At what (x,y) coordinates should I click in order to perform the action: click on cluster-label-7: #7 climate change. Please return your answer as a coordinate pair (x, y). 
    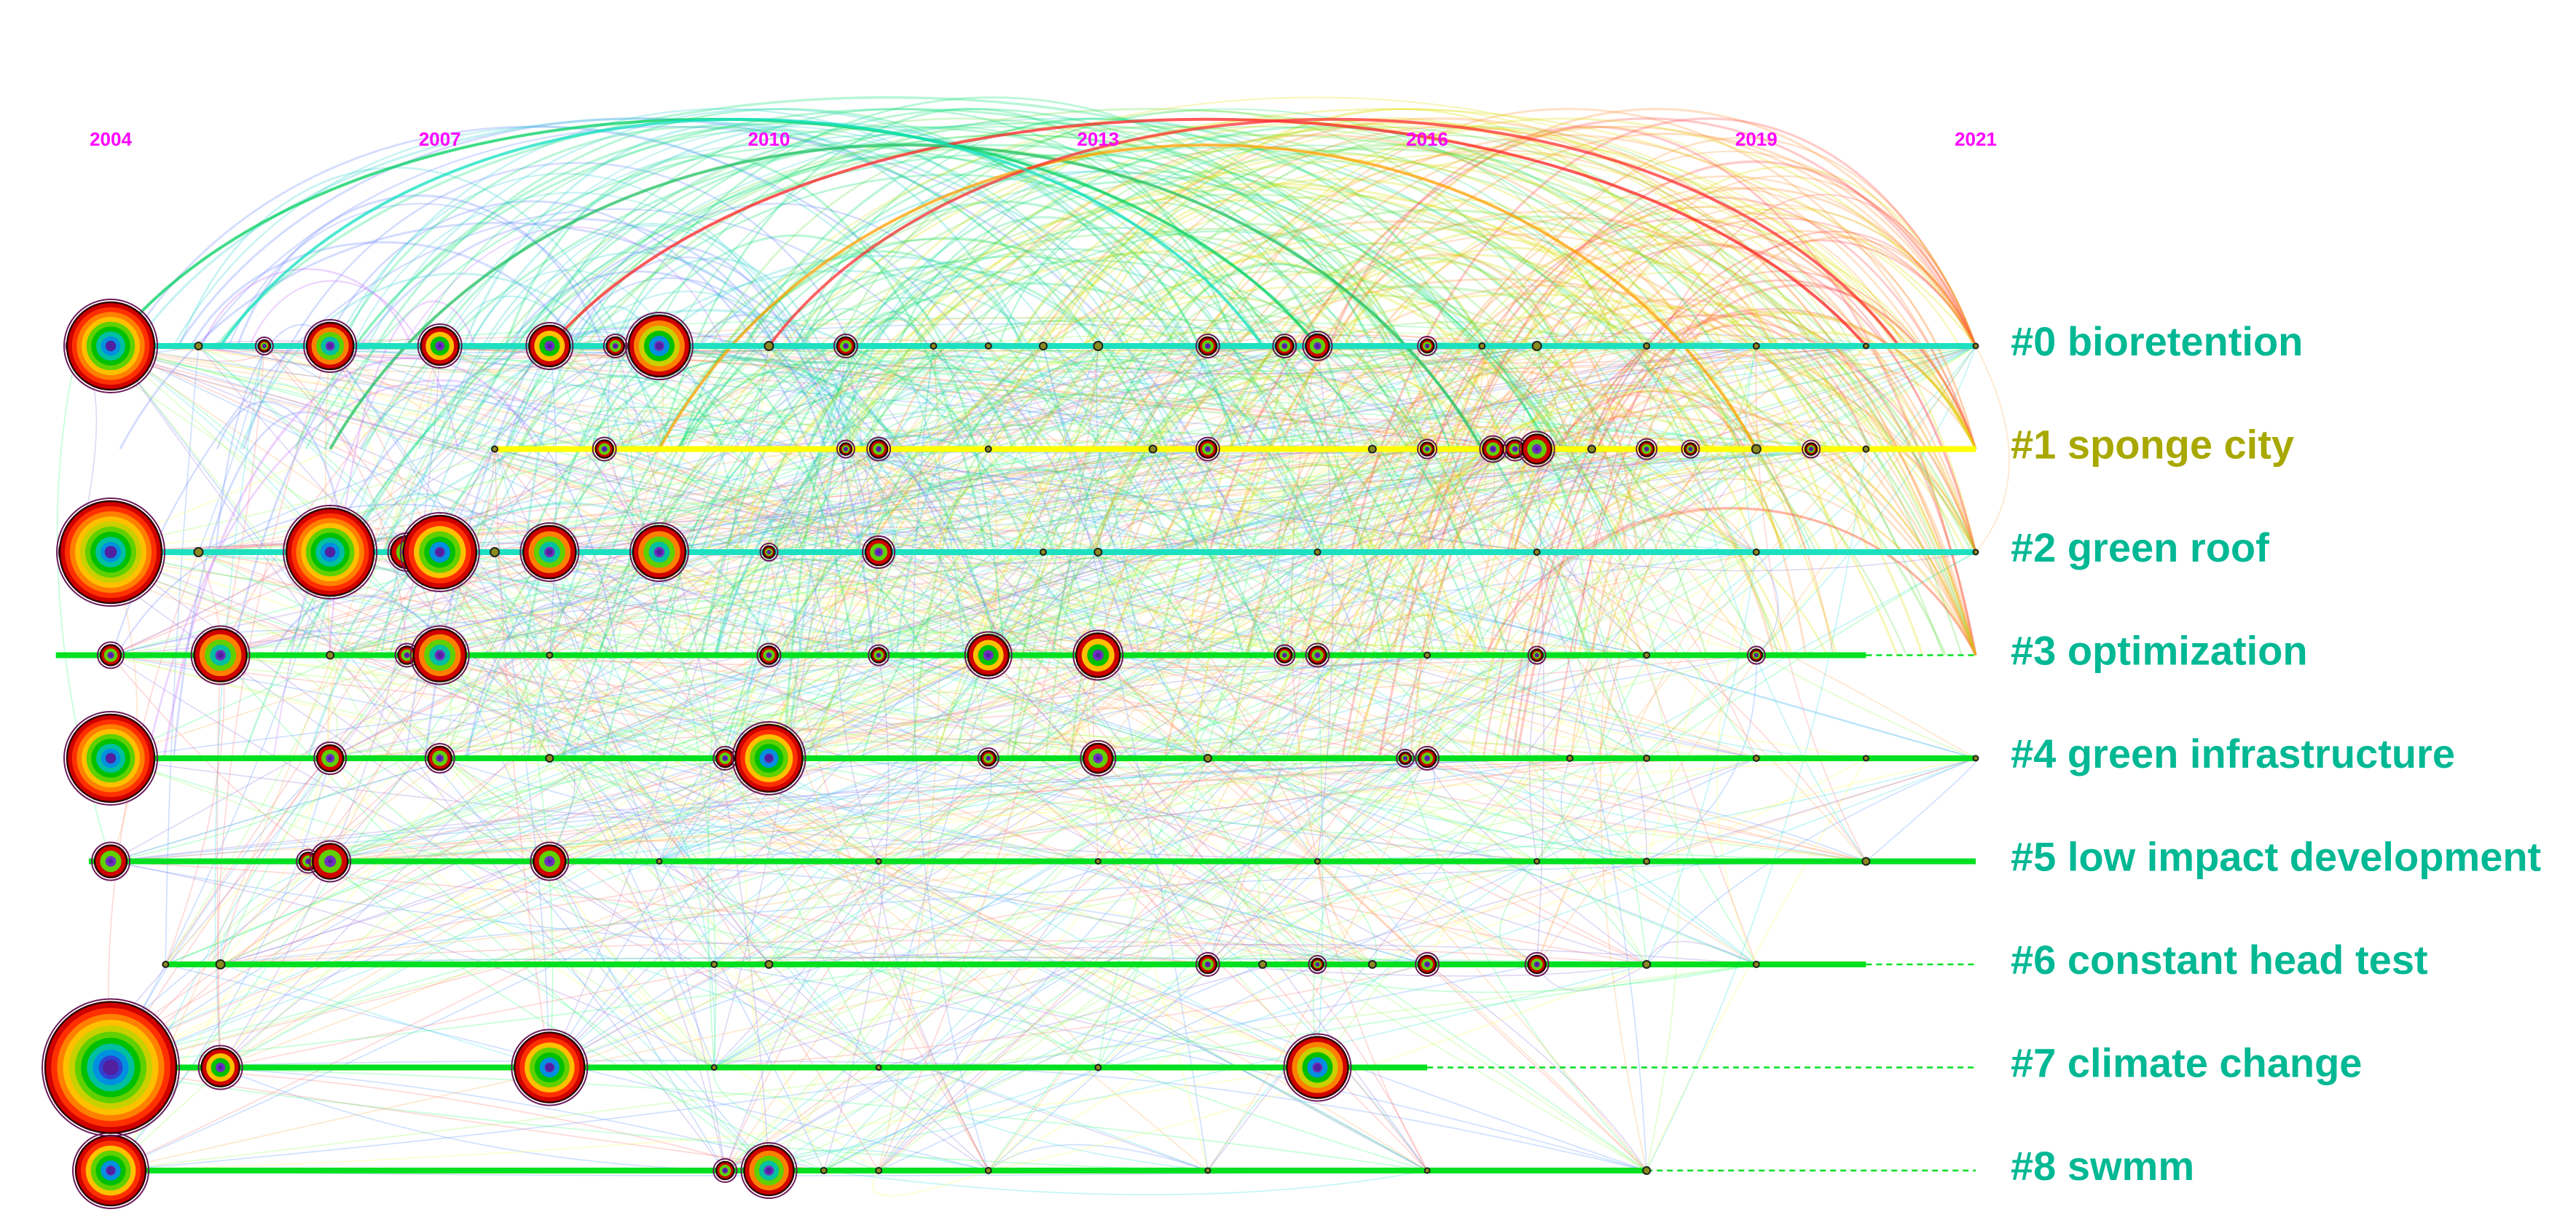
    Looking at the image, I should click on (2186, 1062).